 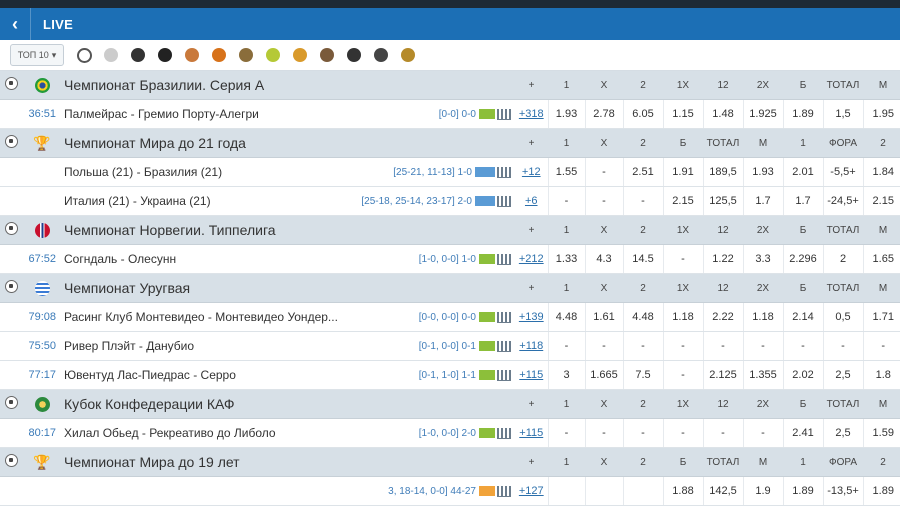 What do you see at coordinates (762, 491) in the screenshot?
I see `odds-cell: 1.9` at bounding box center [762, 491].